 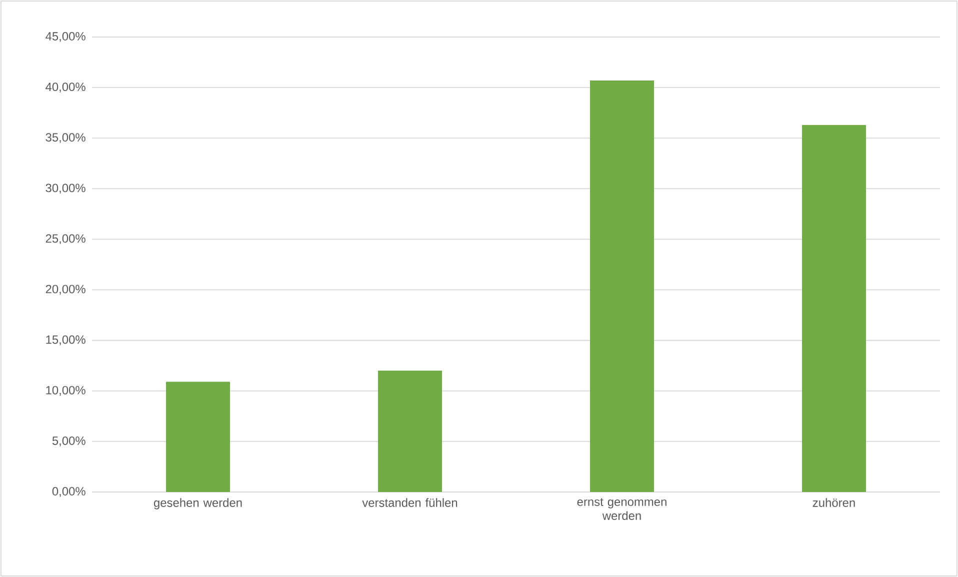 What do you see at coordinates (69, 492) in the screenshot?
I see `y-tick-label: 0,00%` at bounding box center [69, 492].